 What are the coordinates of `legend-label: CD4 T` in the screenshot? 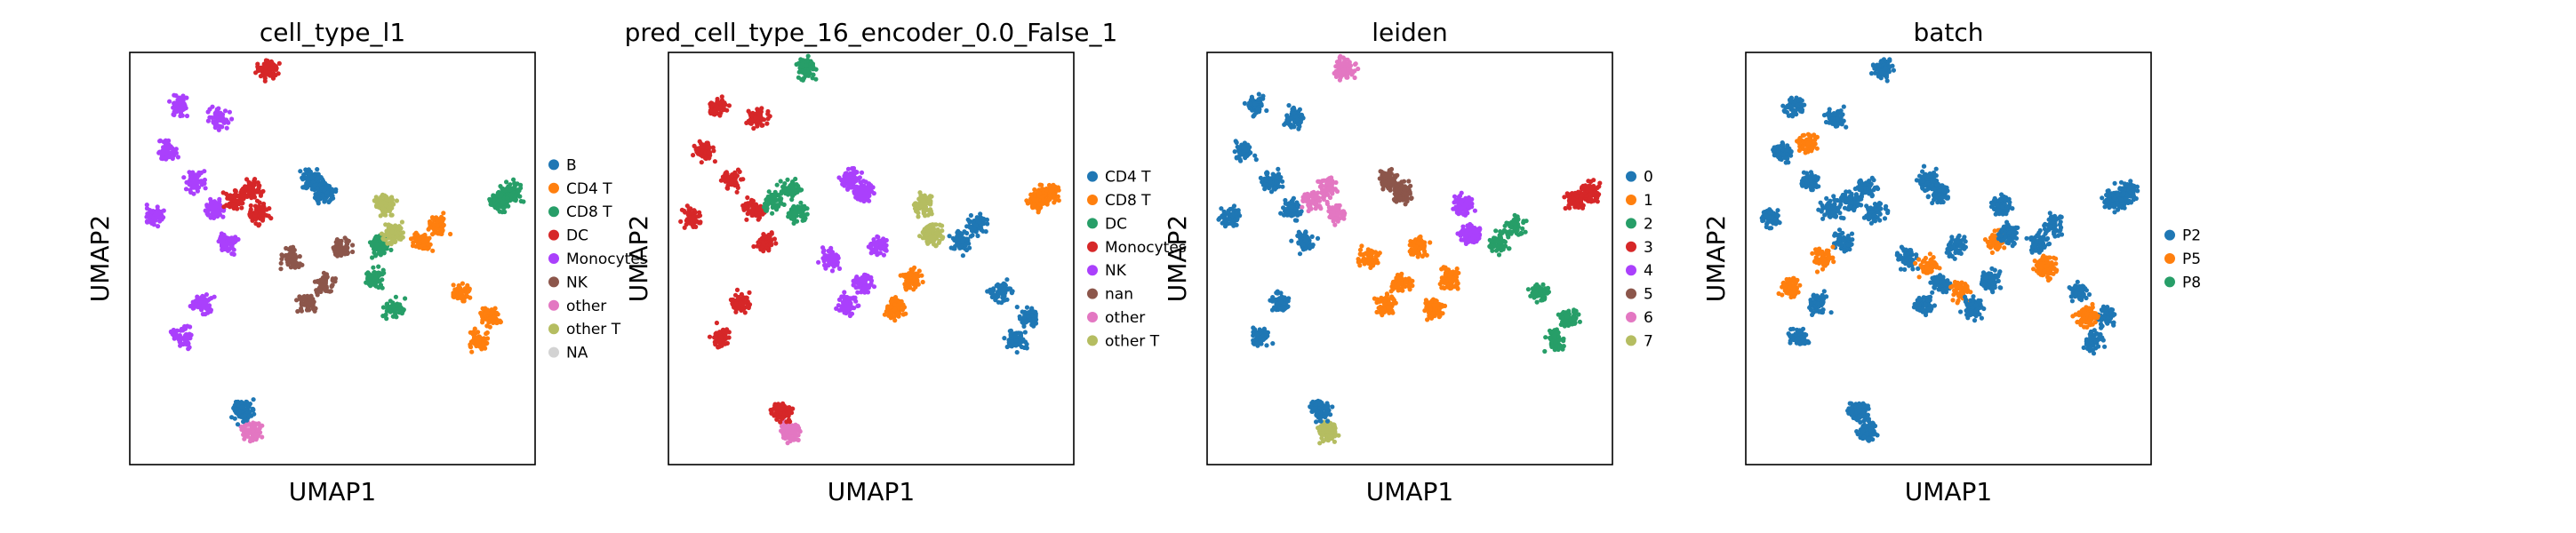 It's located at (1128, 178).